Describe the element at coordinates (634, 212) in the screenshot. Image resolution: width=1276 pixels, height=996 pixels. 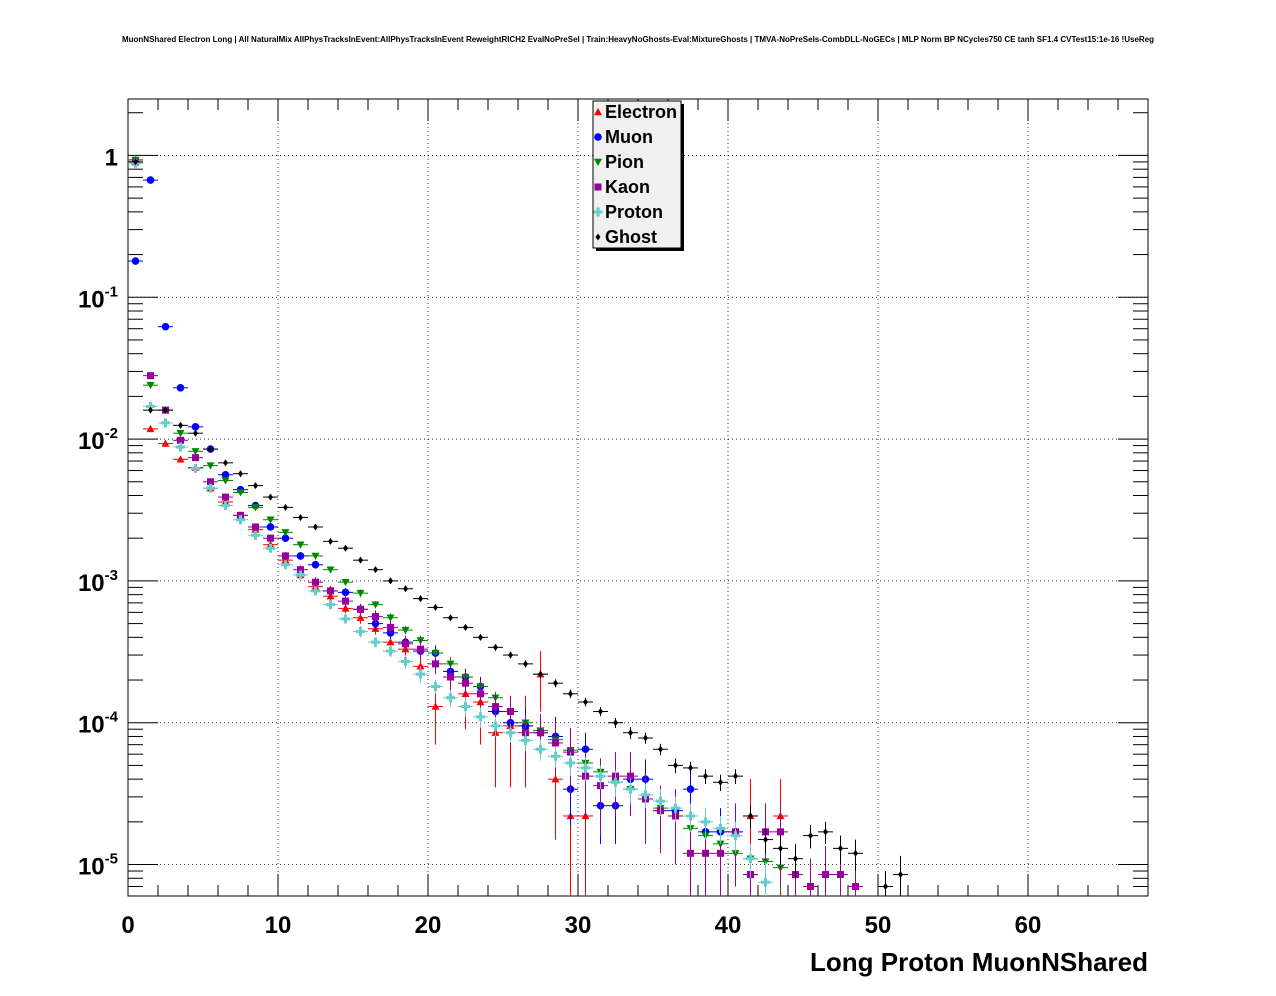
I see `legend-label: Proton` at that location.